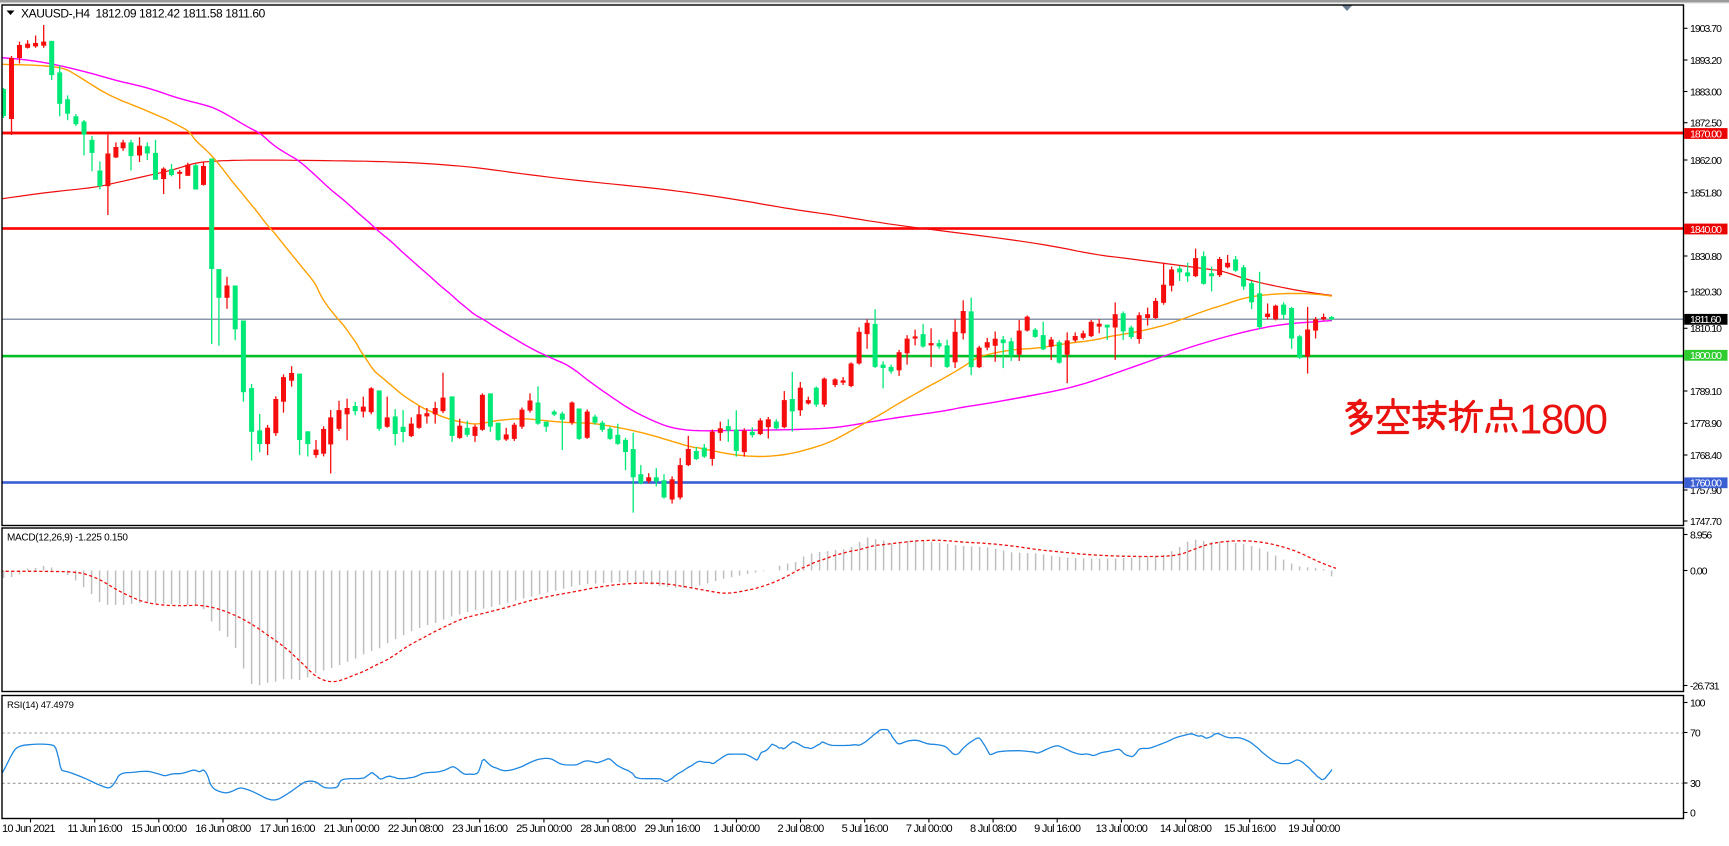 The width and height of the screenshot is (1729, 846). What do you see at coordinates (1706, 329) in the screenshot?
I see `svg-text: 1810.10` at bounding box center [1706, 329].